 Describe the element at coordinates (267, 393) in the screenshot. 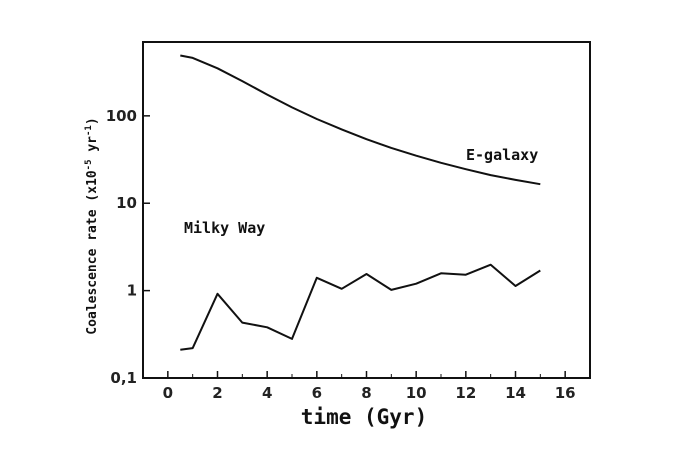

I see `x-tick-label: 4` at that location.